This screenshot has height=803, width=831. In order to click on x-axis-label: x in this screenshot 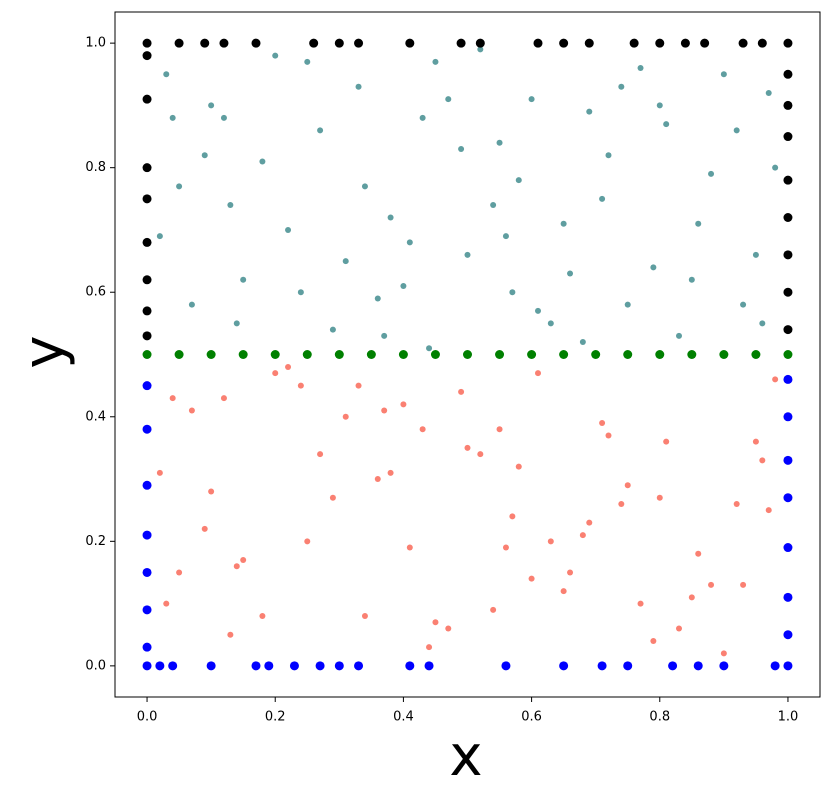, I will do `click(465, 756)`.